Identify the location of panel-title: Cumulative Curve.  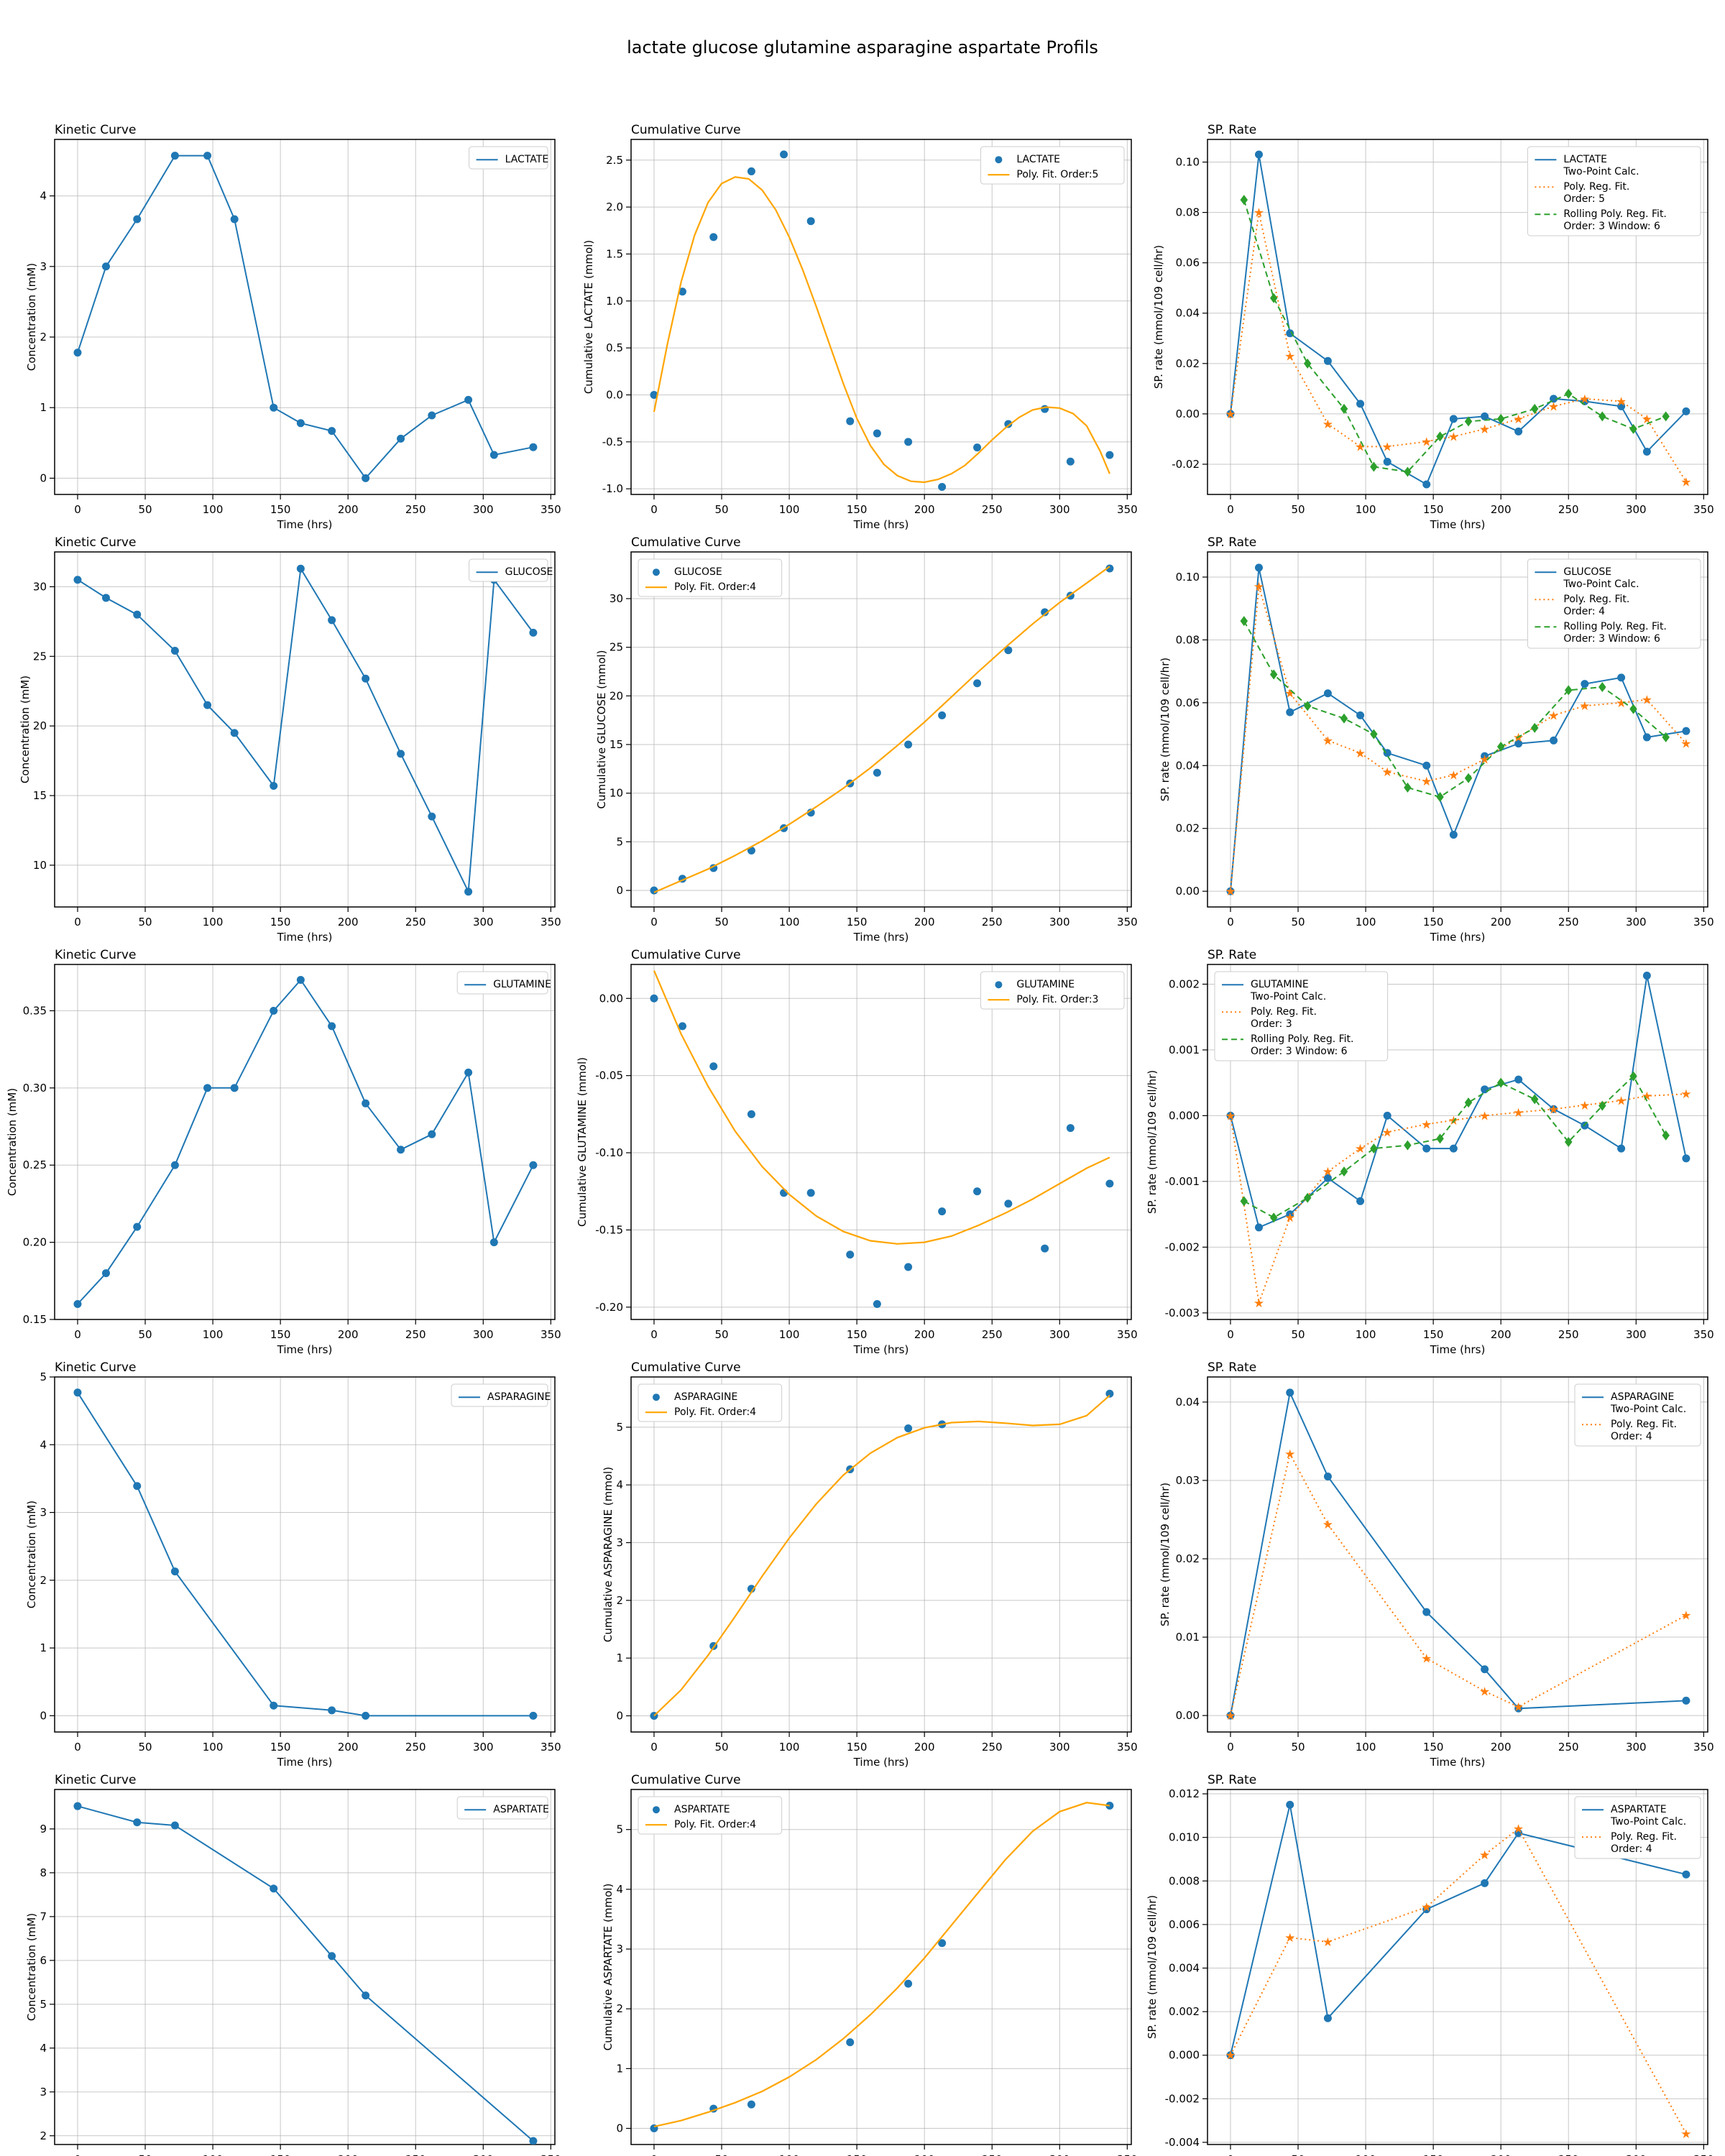
(686, 130).